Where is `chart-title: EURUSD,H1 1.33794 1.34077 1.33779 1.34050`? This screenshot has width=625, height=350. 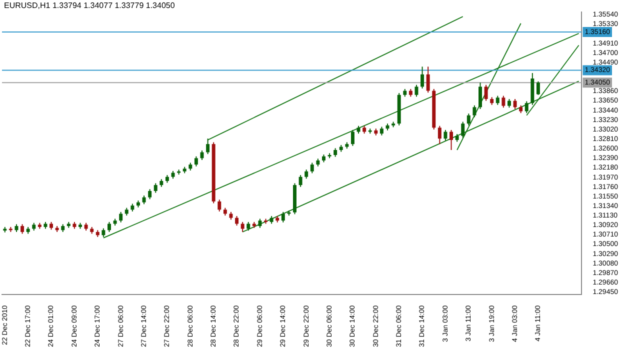
chart-title: EURUSD,H1 1.33794 1.34077 1.33779 1.34050 is located at coordinates (90, 5).